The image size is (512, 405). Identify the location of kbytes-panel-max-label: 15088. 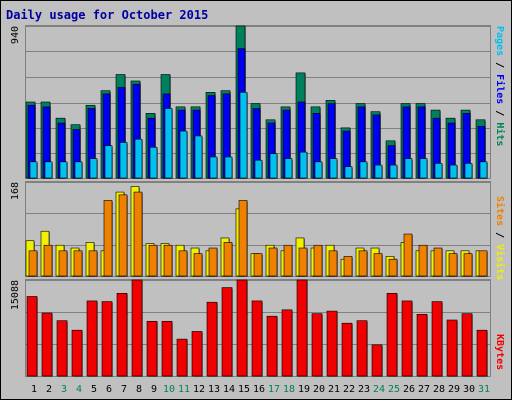
(15, 295).